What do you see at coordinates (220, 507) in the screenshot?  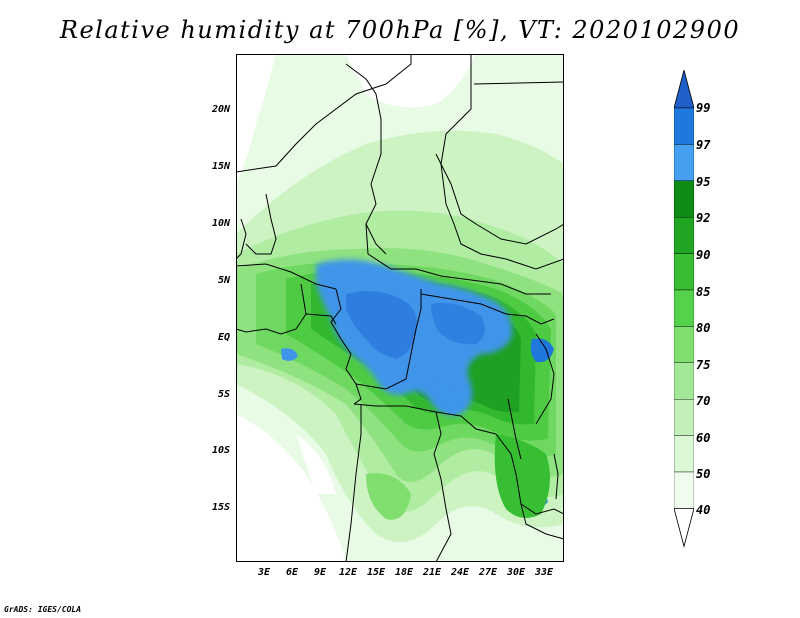 I see `lat-label-15s: 15S` at bounding box center [220, 507].